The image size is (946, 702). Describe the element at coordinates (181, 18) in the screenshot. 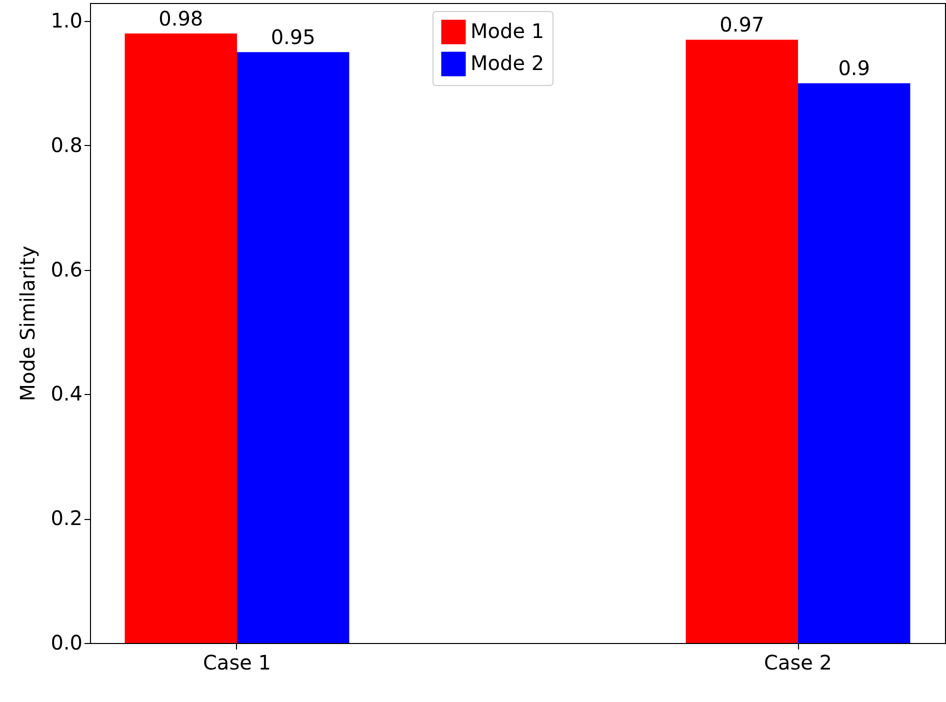

I see `data-label: 0.98` at that location.